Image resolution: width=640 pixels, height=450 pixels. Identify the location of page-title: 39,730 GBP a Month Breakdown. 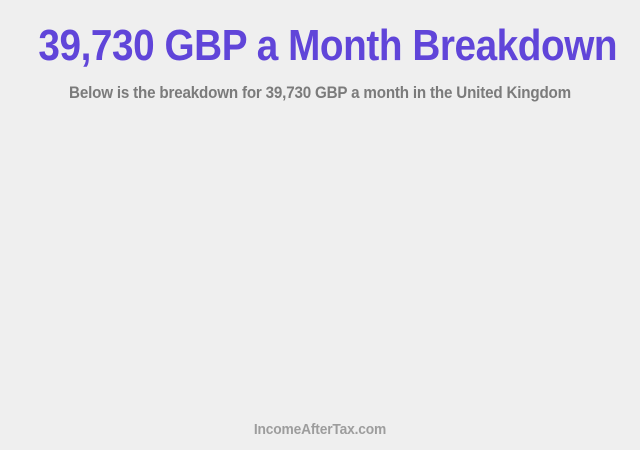
(328, 45).